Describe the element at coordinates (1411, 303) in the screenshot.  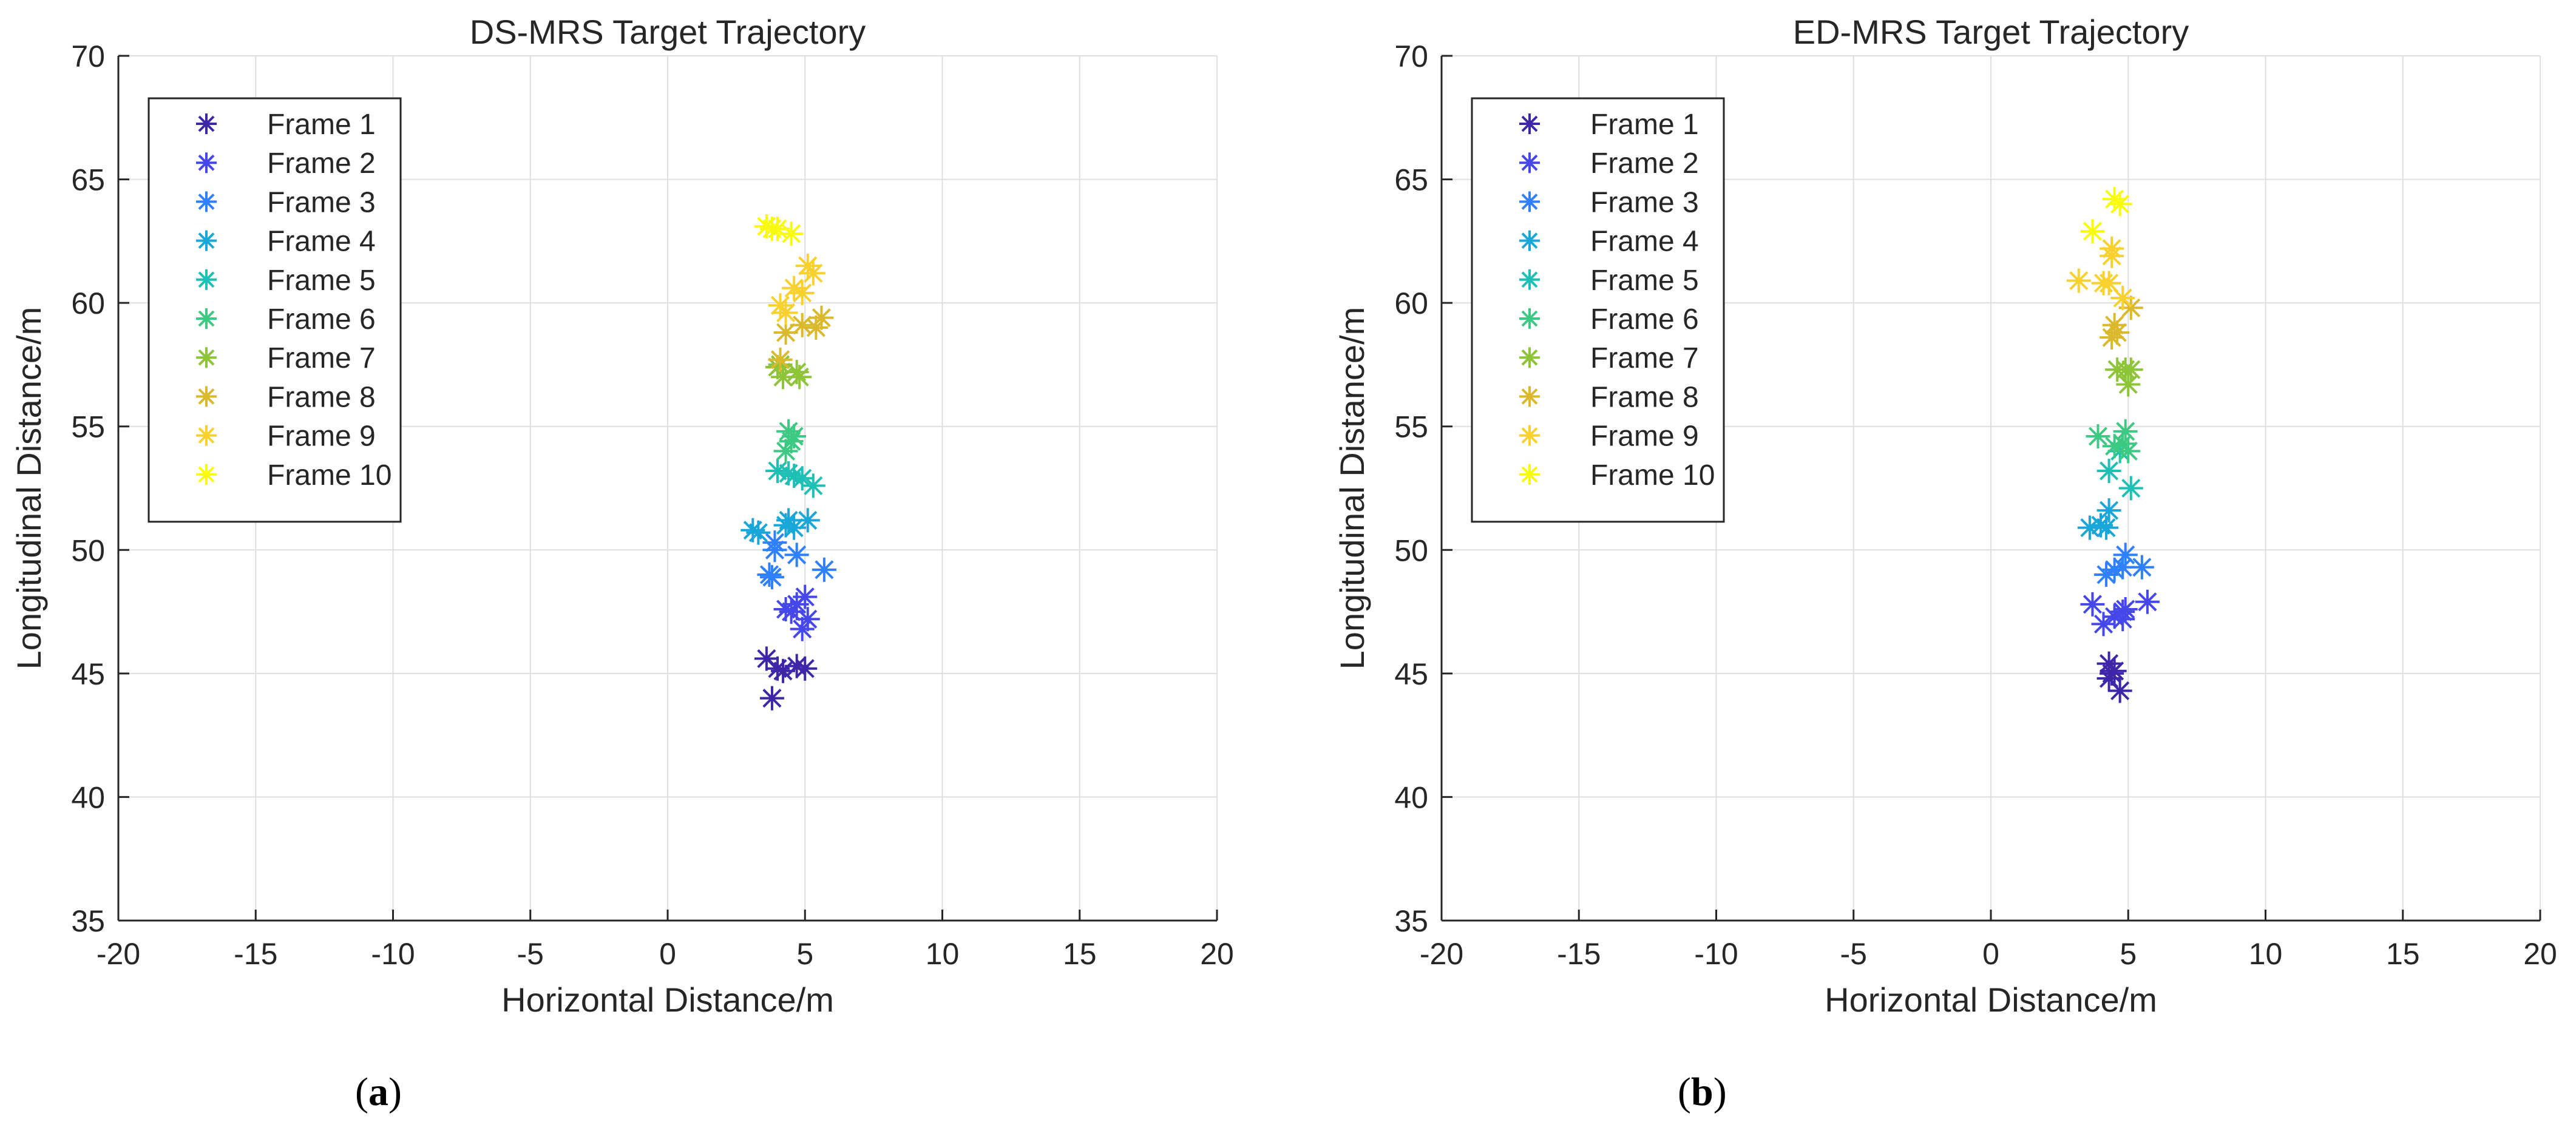
I see `y-tick-label: 60` at that location.